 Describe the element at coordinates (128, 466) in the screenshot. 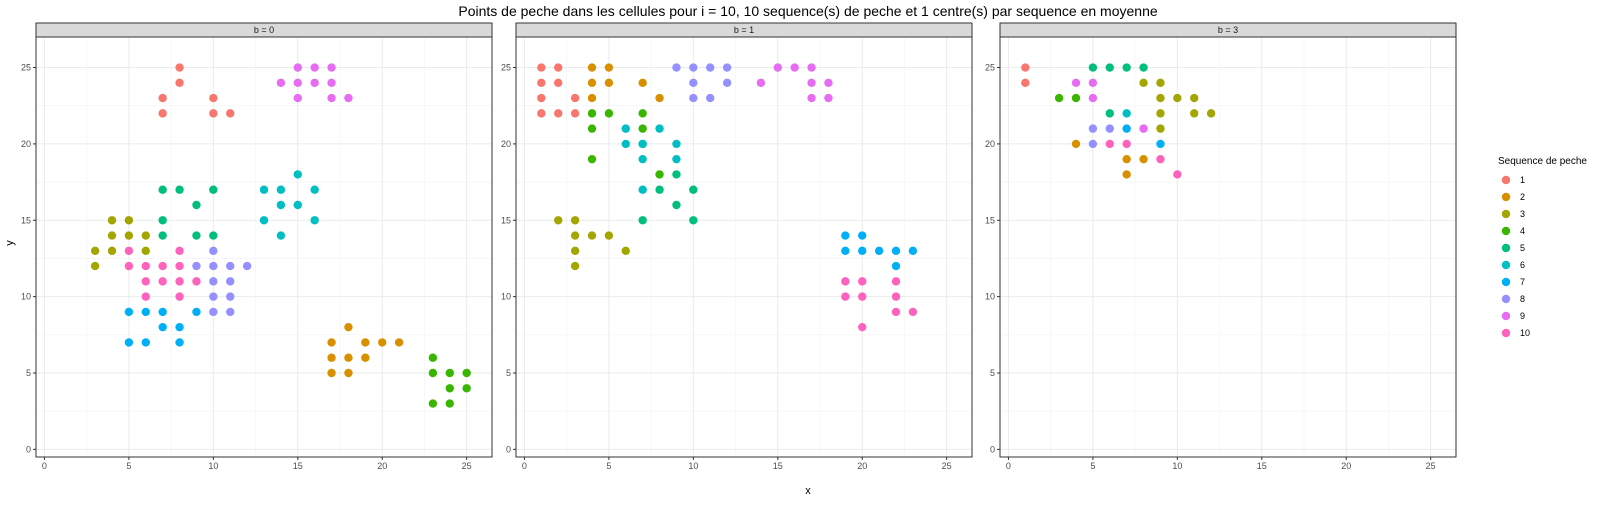

I see `x-tick-label: 5` at that location.